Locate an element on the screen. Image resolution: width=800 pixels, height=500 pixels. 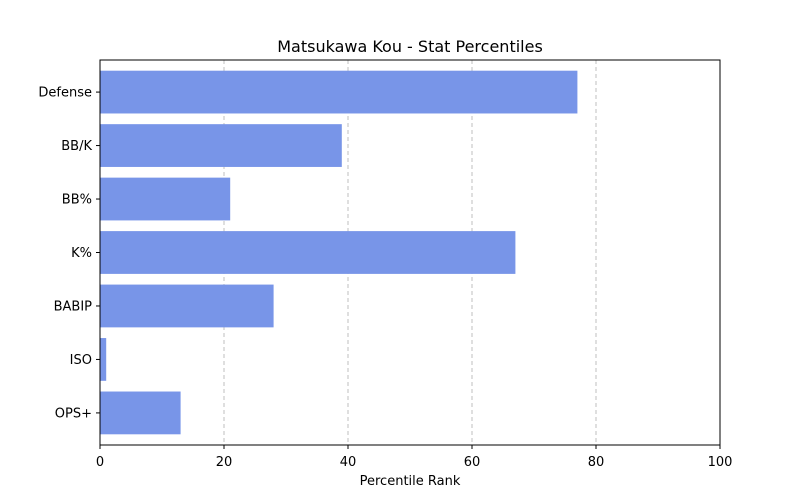
y-tick-label-iso: ISO is located at coordinates (81, 360).